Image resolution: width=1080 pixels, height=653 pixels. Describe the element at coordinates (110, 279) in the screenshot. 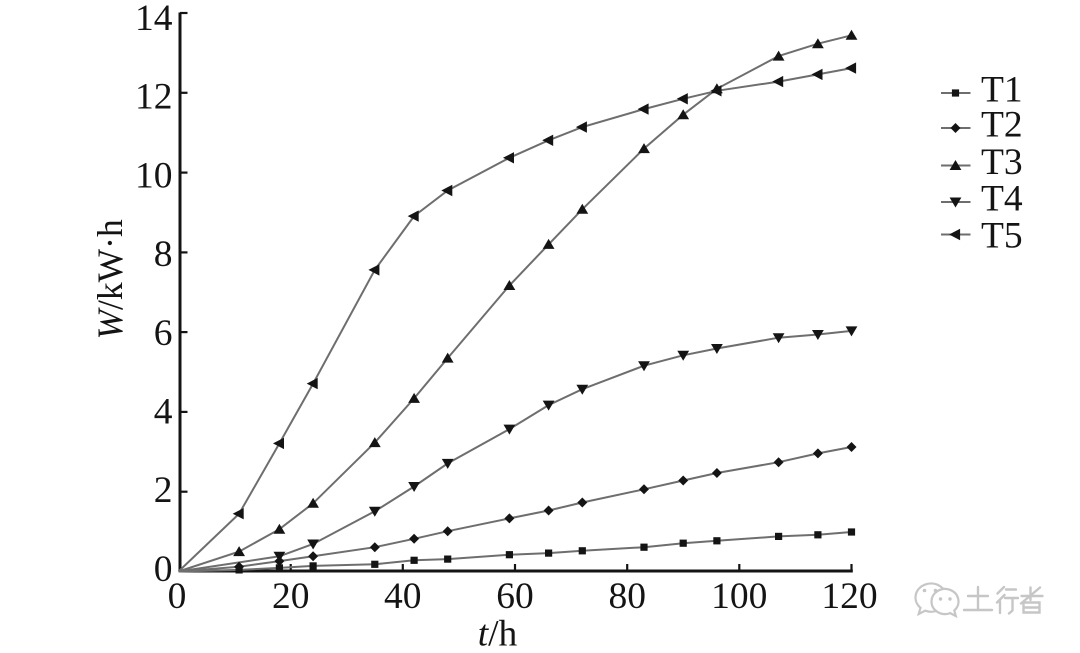

I see `svg-text: W/kW·h` at that location.